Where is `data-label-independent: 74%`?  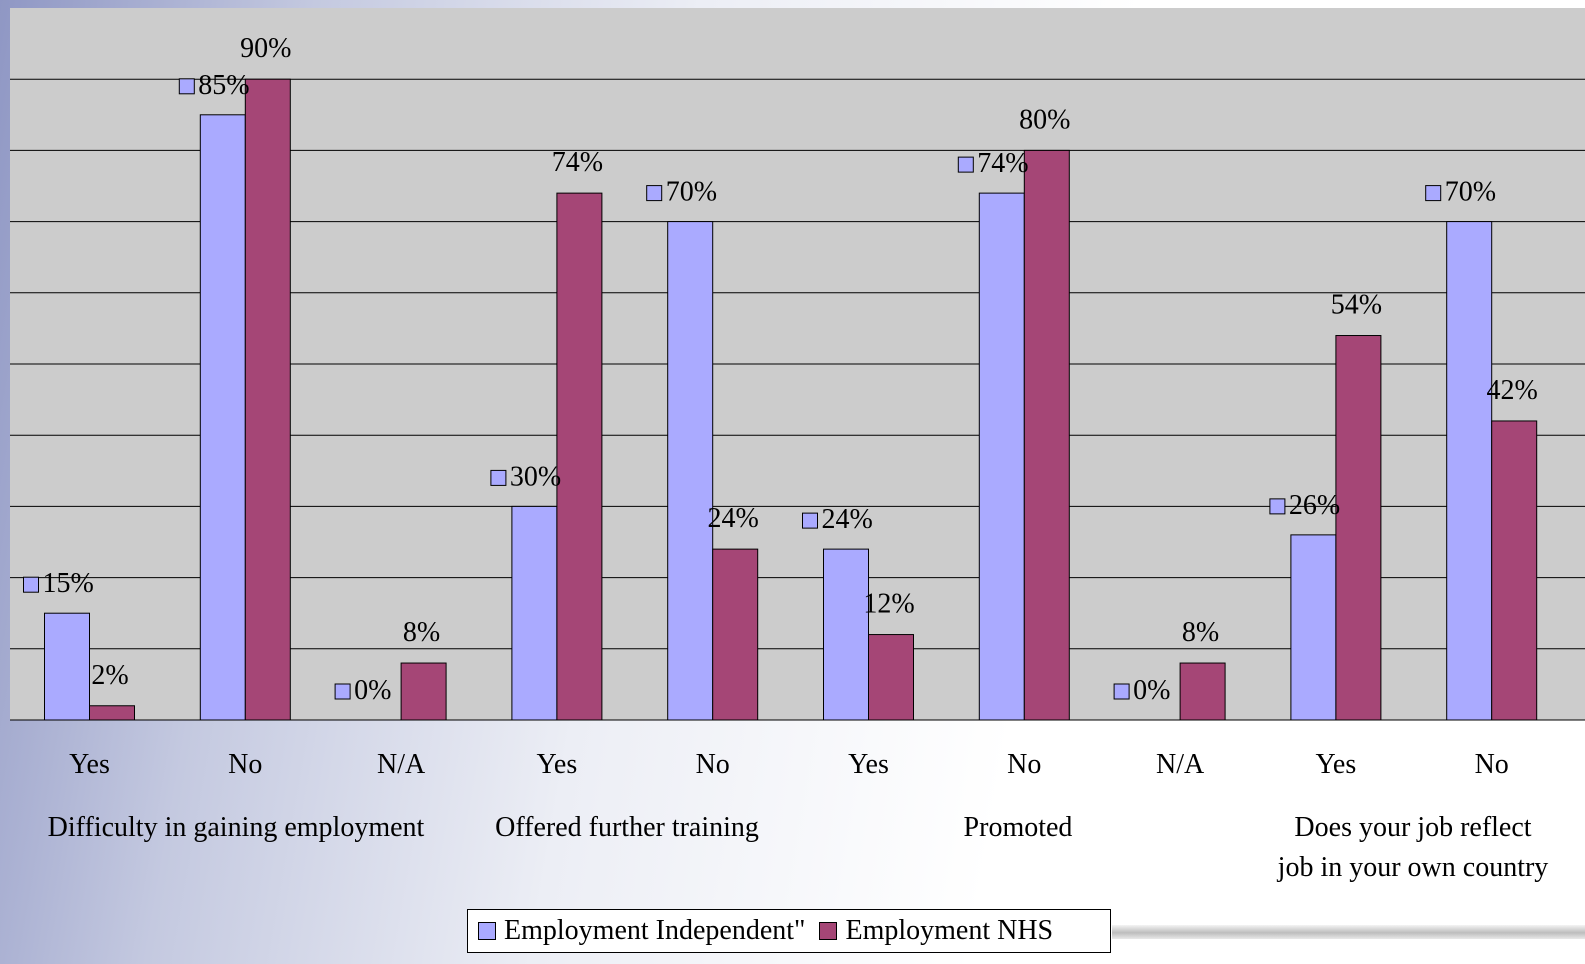
data-label-independent: 74% is located at coordinates (1002, 163).